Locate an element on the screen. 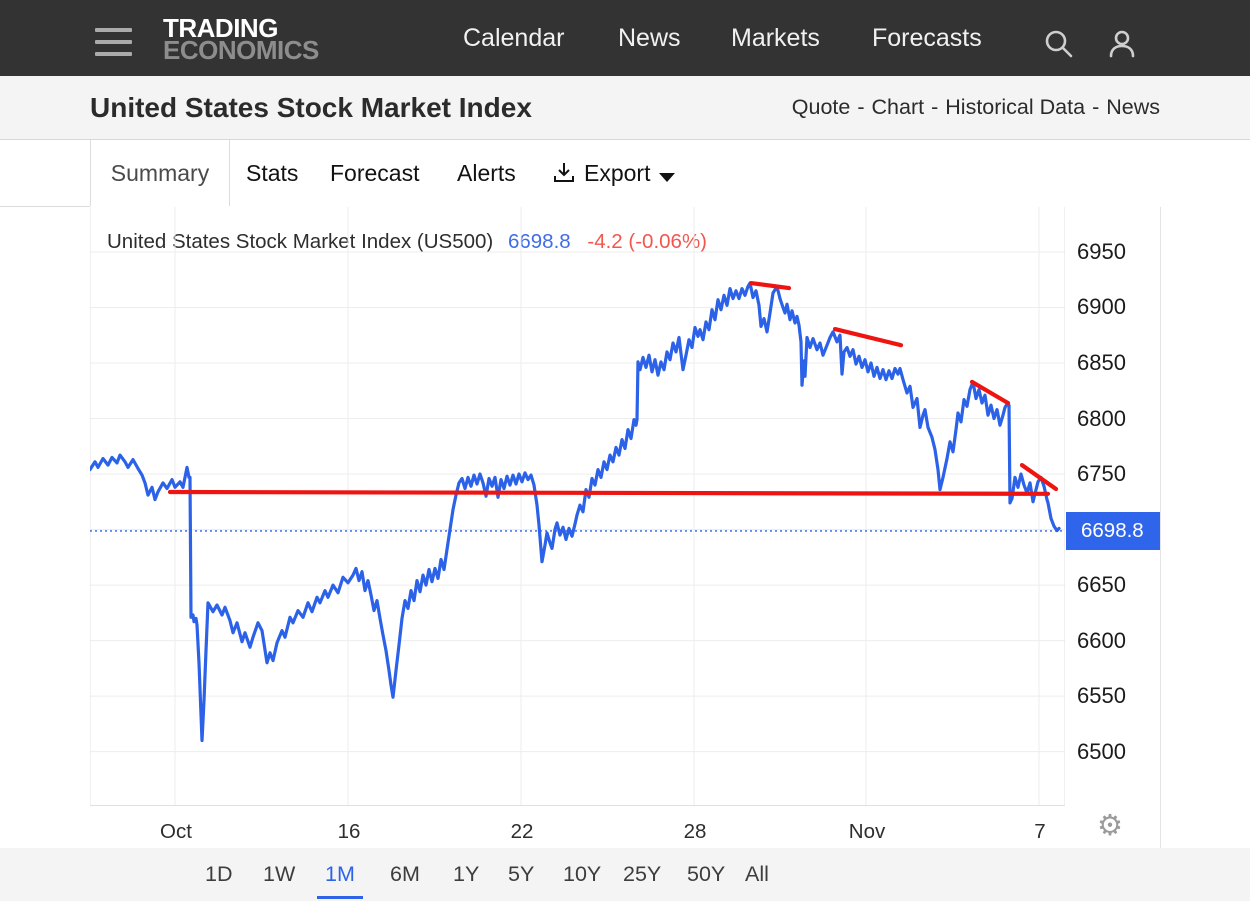  hamburger-menu-icon is located at coordinates (113, 42).